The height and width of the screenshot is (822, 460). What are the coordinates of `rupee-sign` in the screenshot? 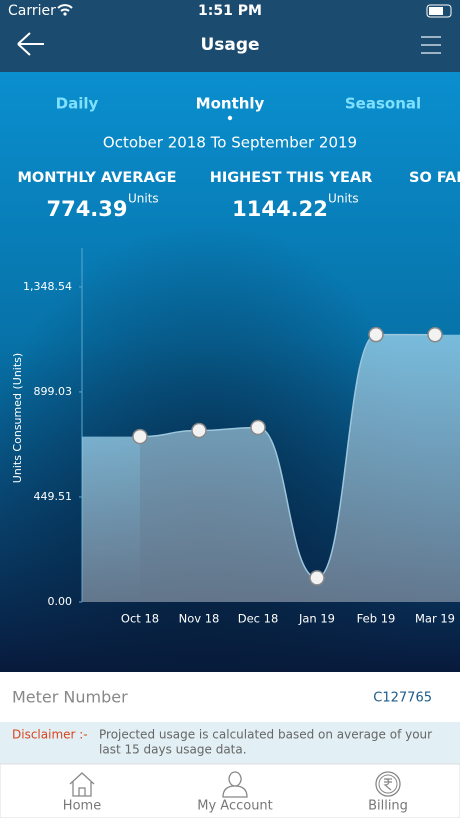 It's located at (387, 784).